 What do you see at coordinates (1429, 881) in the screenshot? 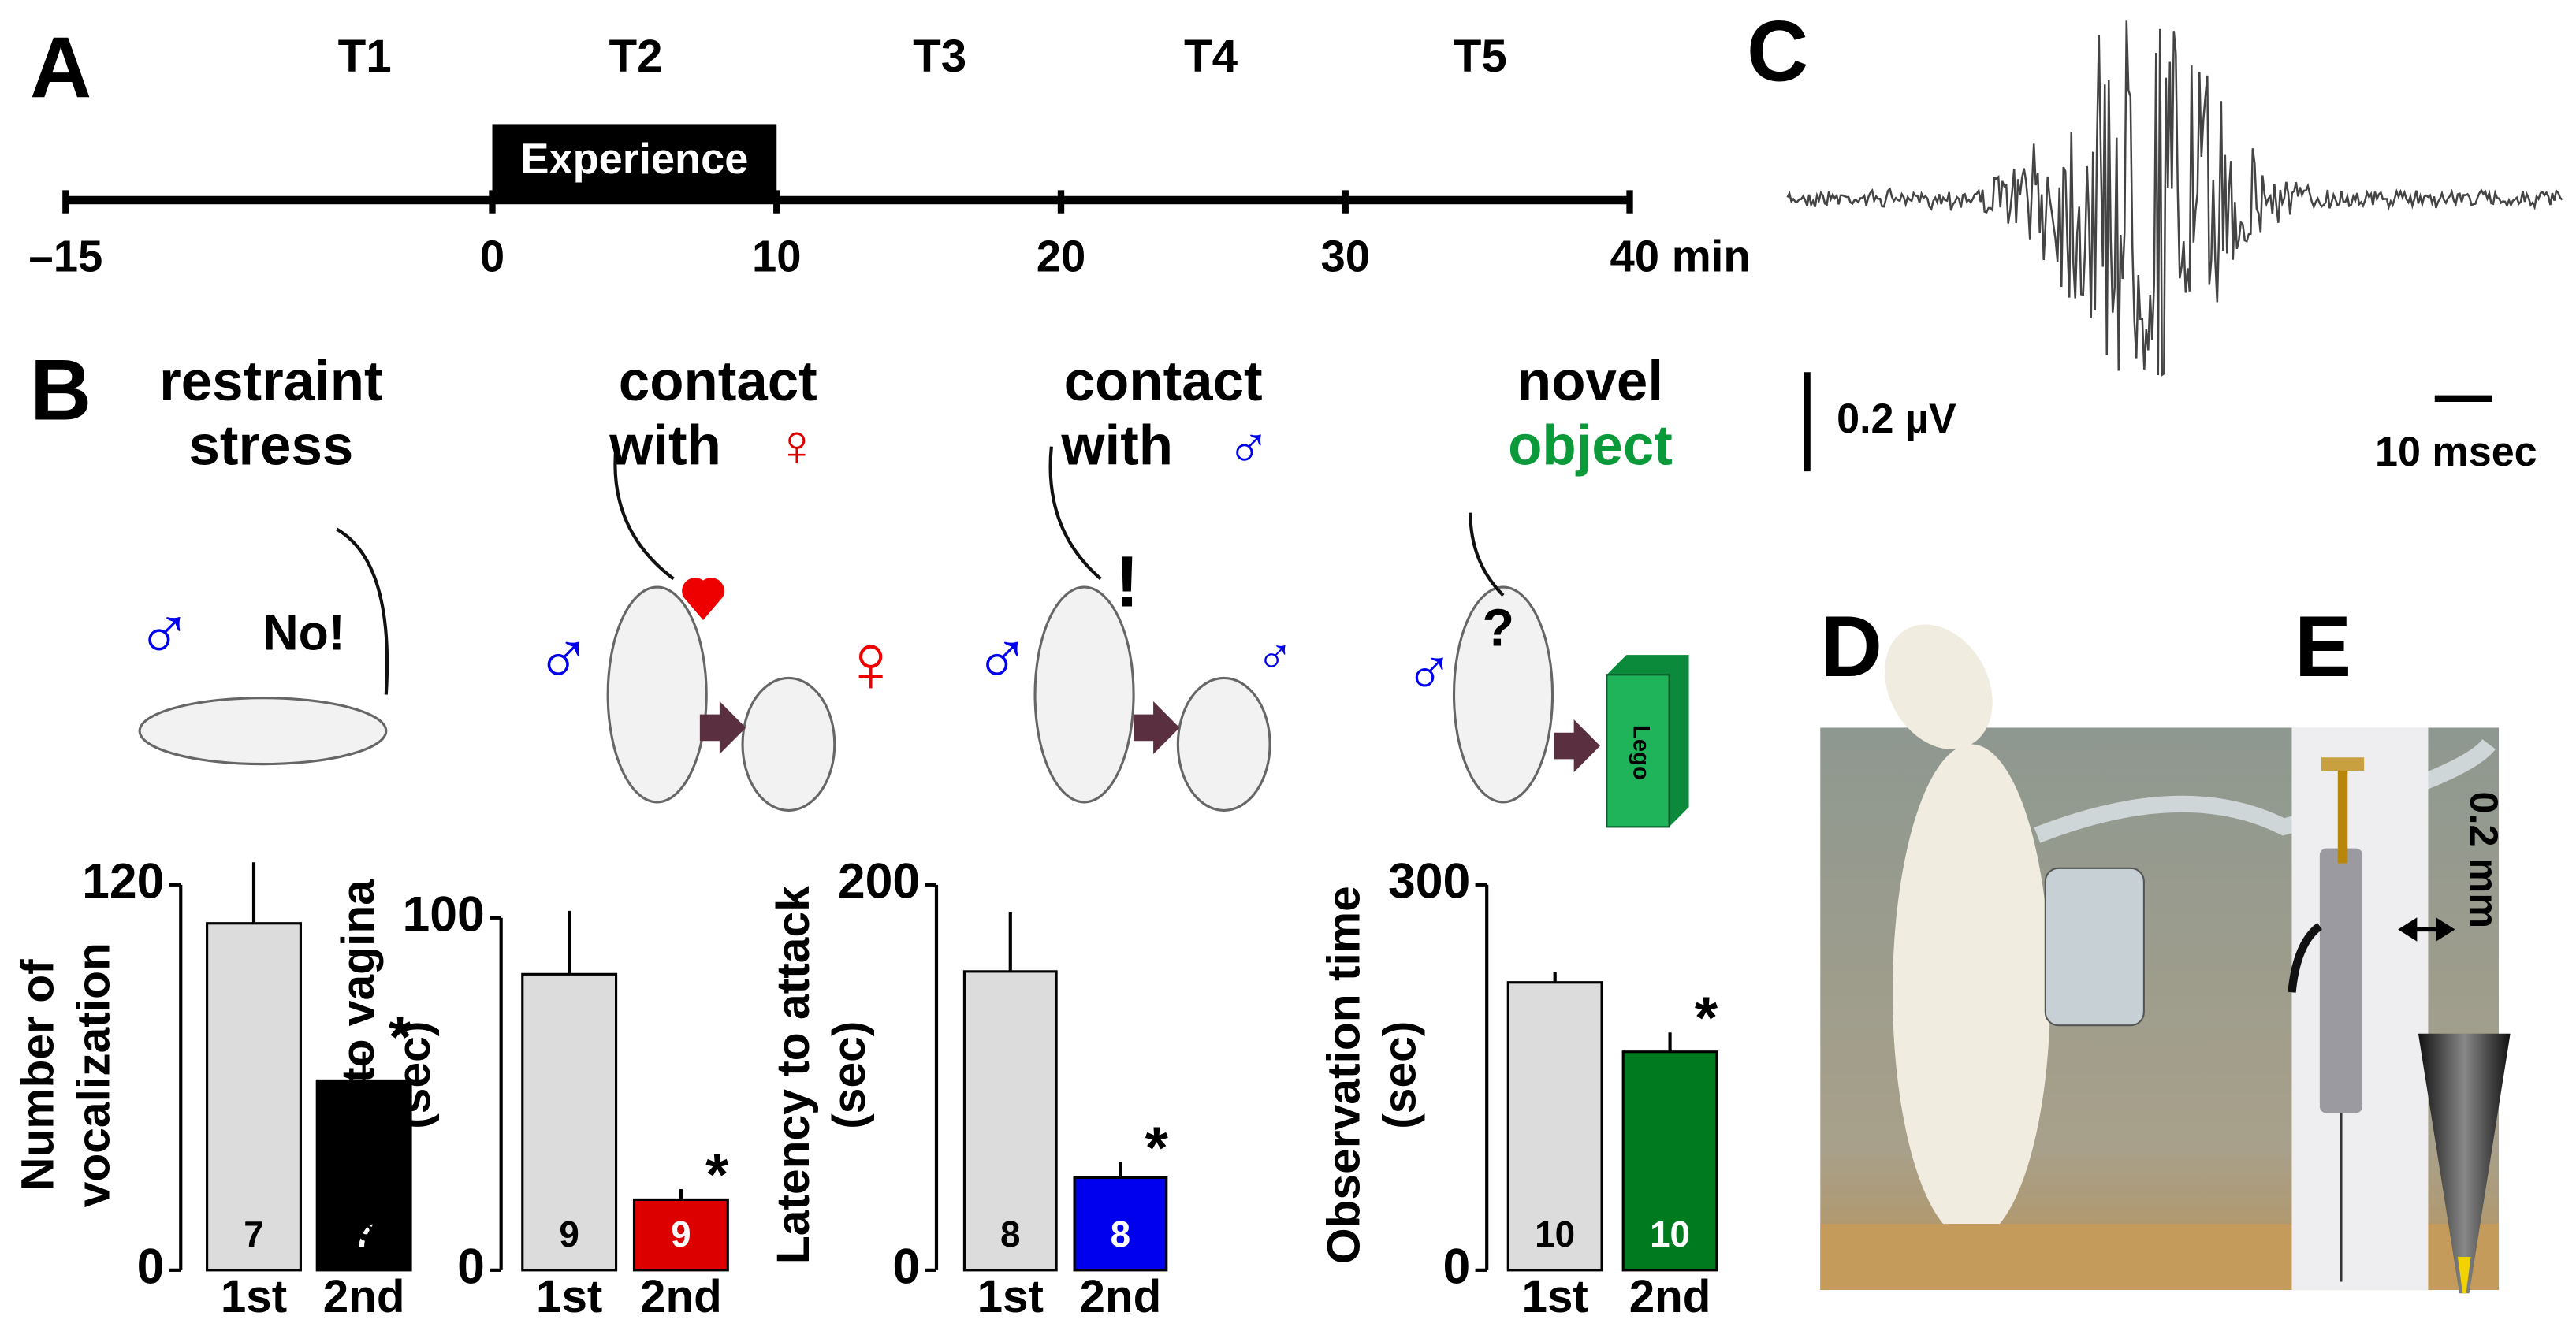
I see `y-tick-label: 300` at bounding box center [1429, 881].